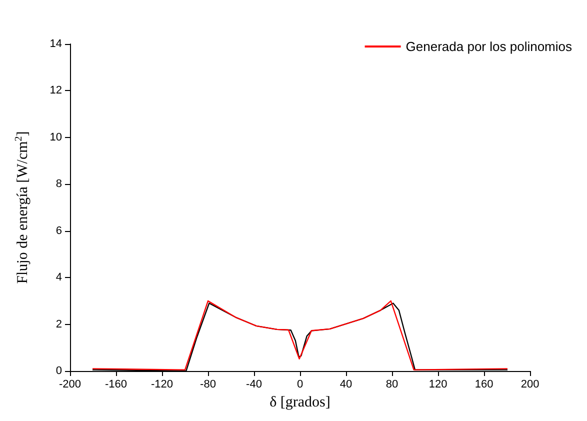 Image resolution: width=587 pixels, height=421 pixels. Describe the element at coordinates (530, 384) in the screenshot. I see `x-tick-label: 200` at that location.